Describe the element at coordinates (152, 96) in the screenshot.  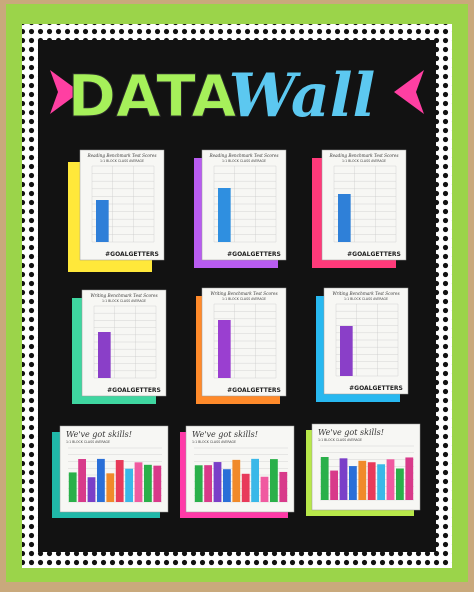
I see `title-data: DATA` at that location.